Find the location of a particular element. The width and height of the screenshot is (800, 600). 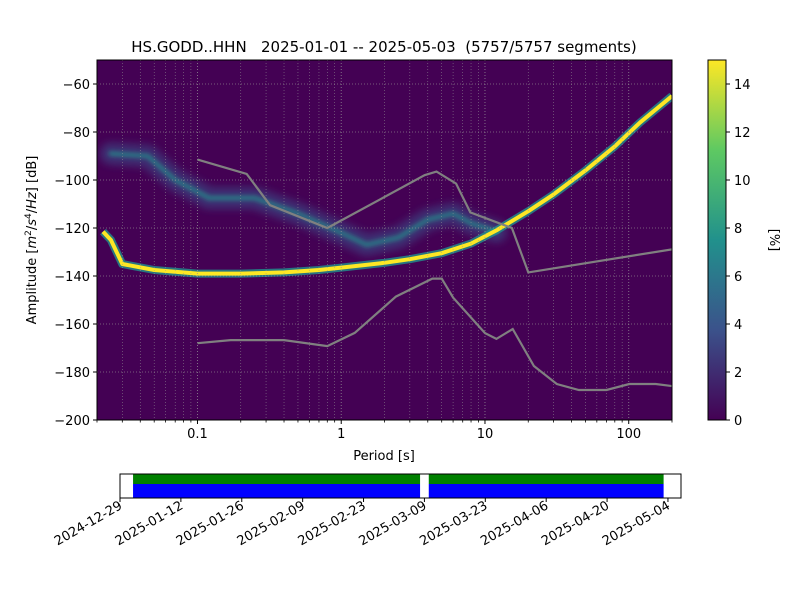

x-tick-label: 10 is located at coordinates (485, 434).